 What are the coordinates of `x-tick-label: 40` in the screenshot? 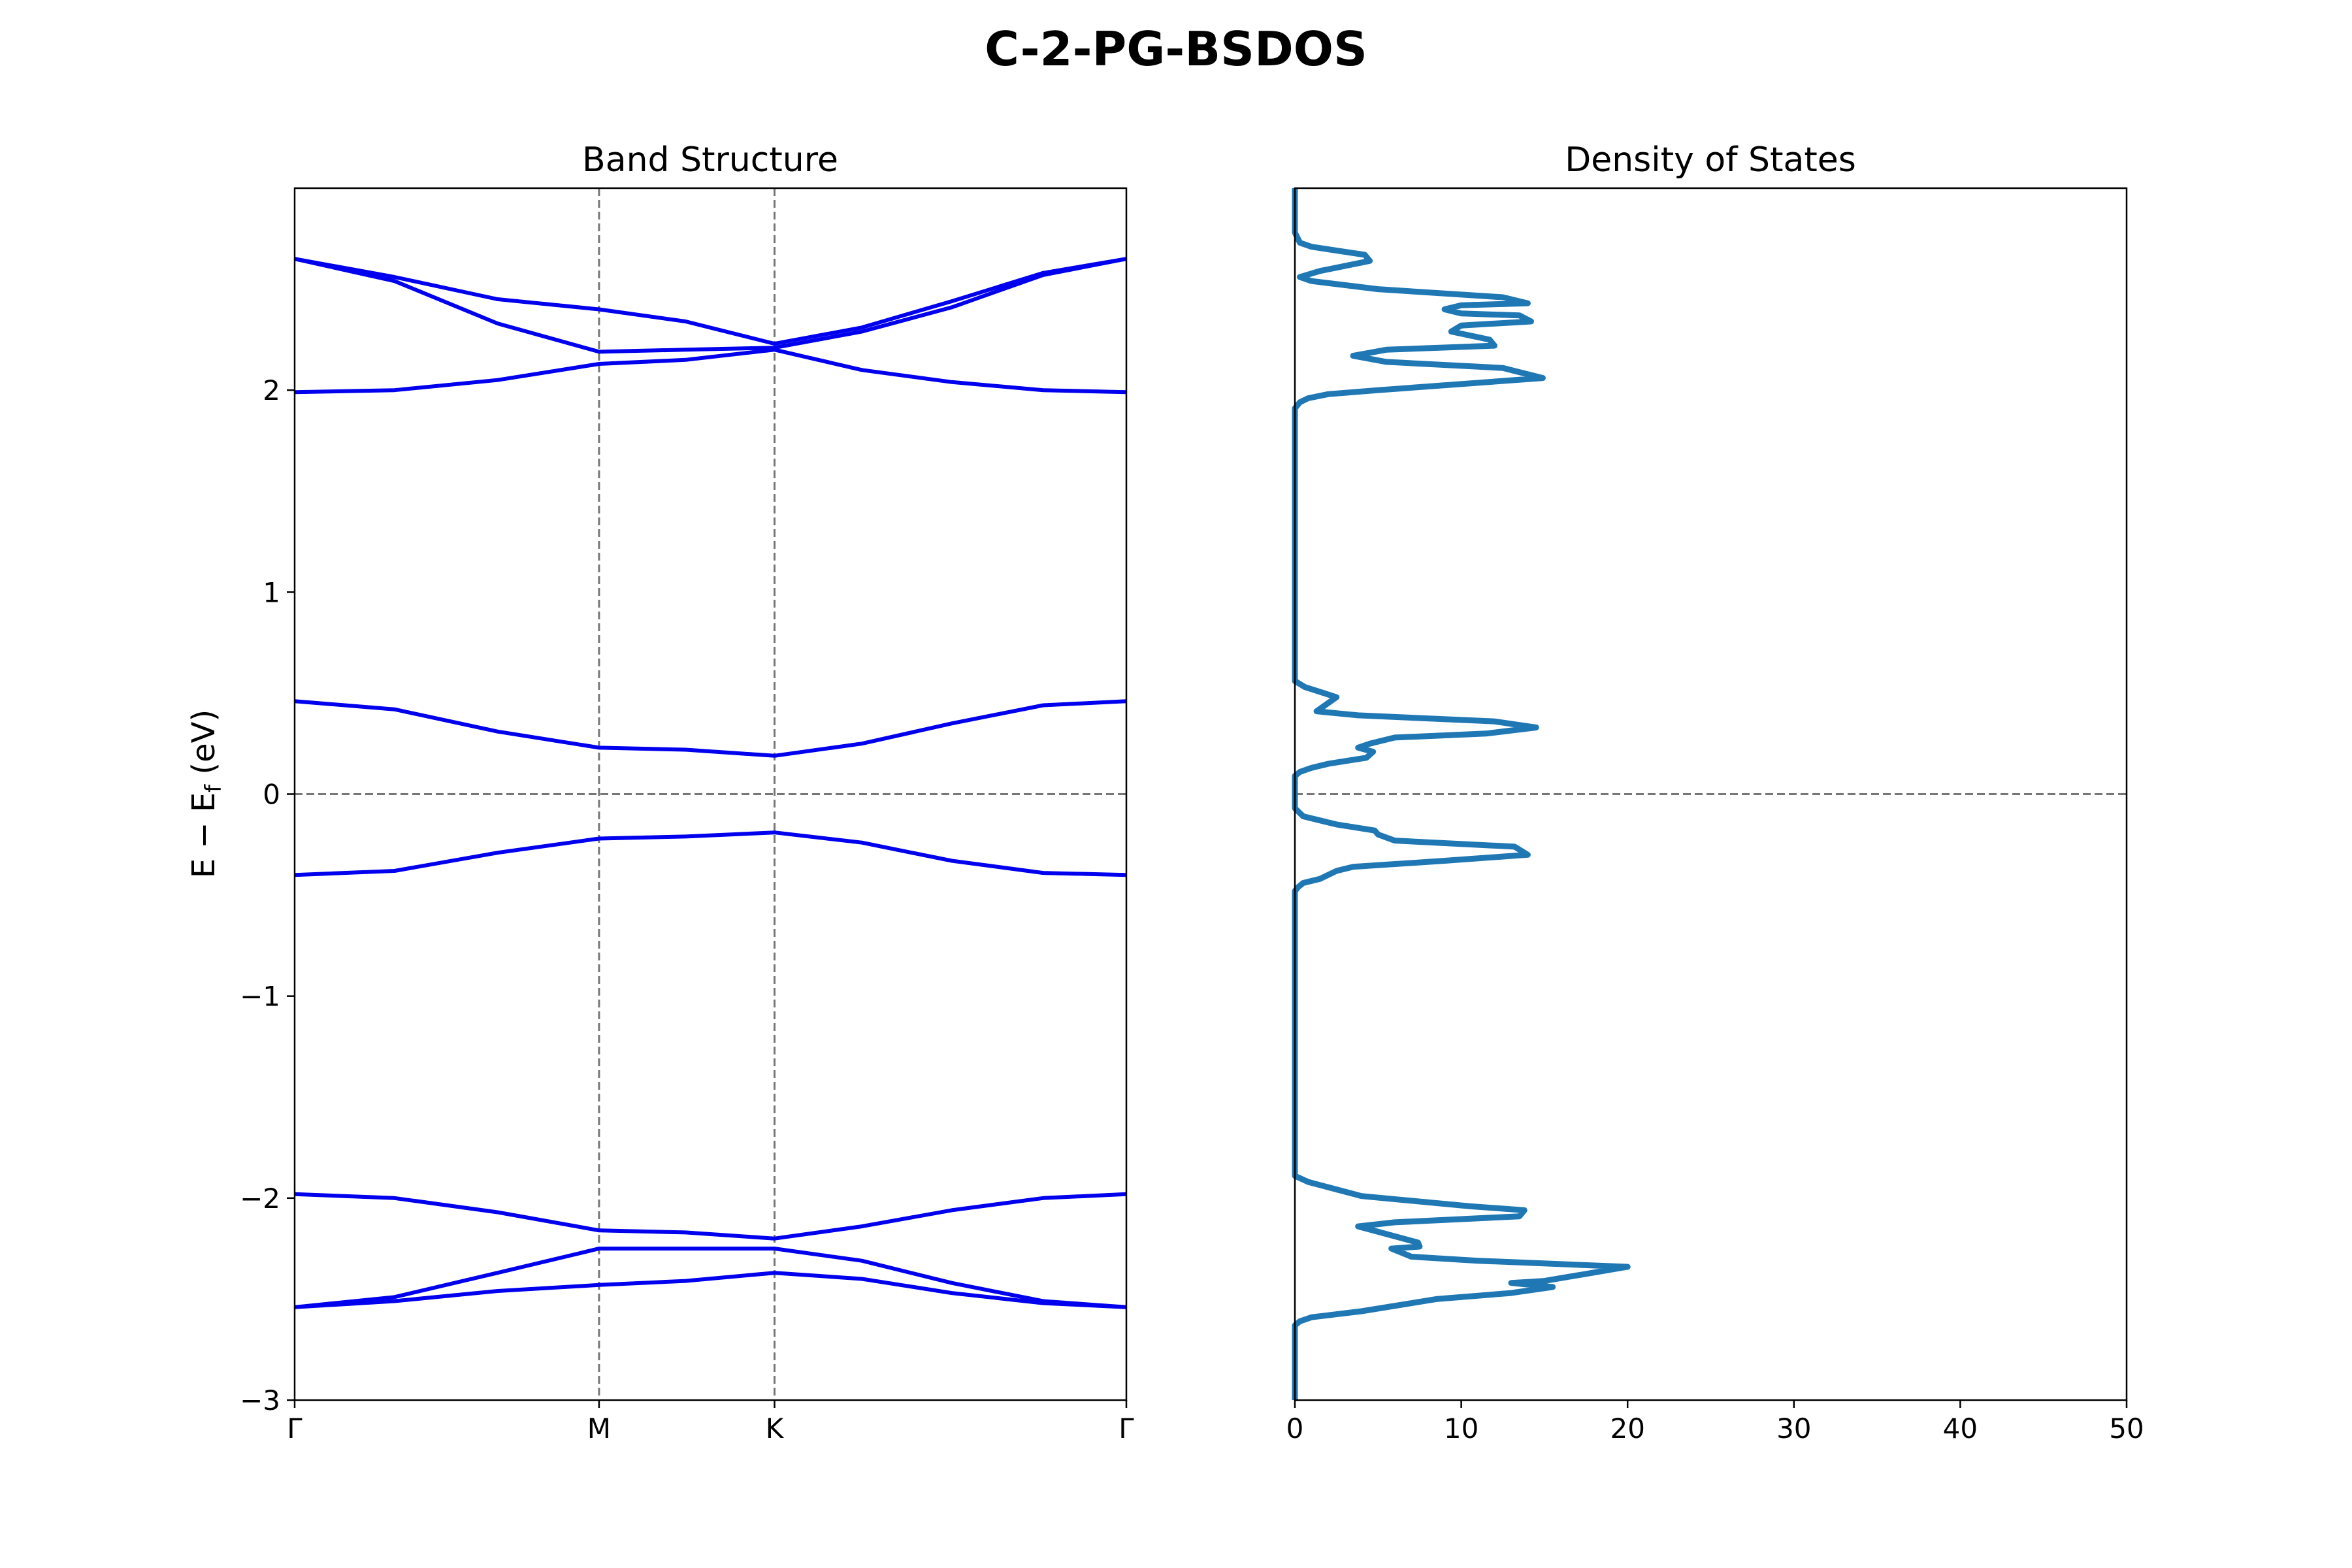 It's located at (1960, 1429).